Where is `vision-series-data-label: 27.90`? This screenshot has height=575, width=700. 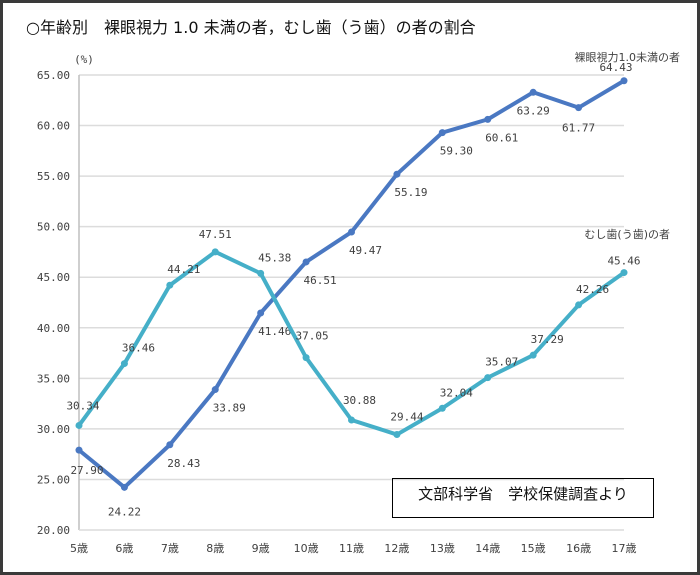 vision-series-data-label: 27.90 is located at coordinates (86, 470).